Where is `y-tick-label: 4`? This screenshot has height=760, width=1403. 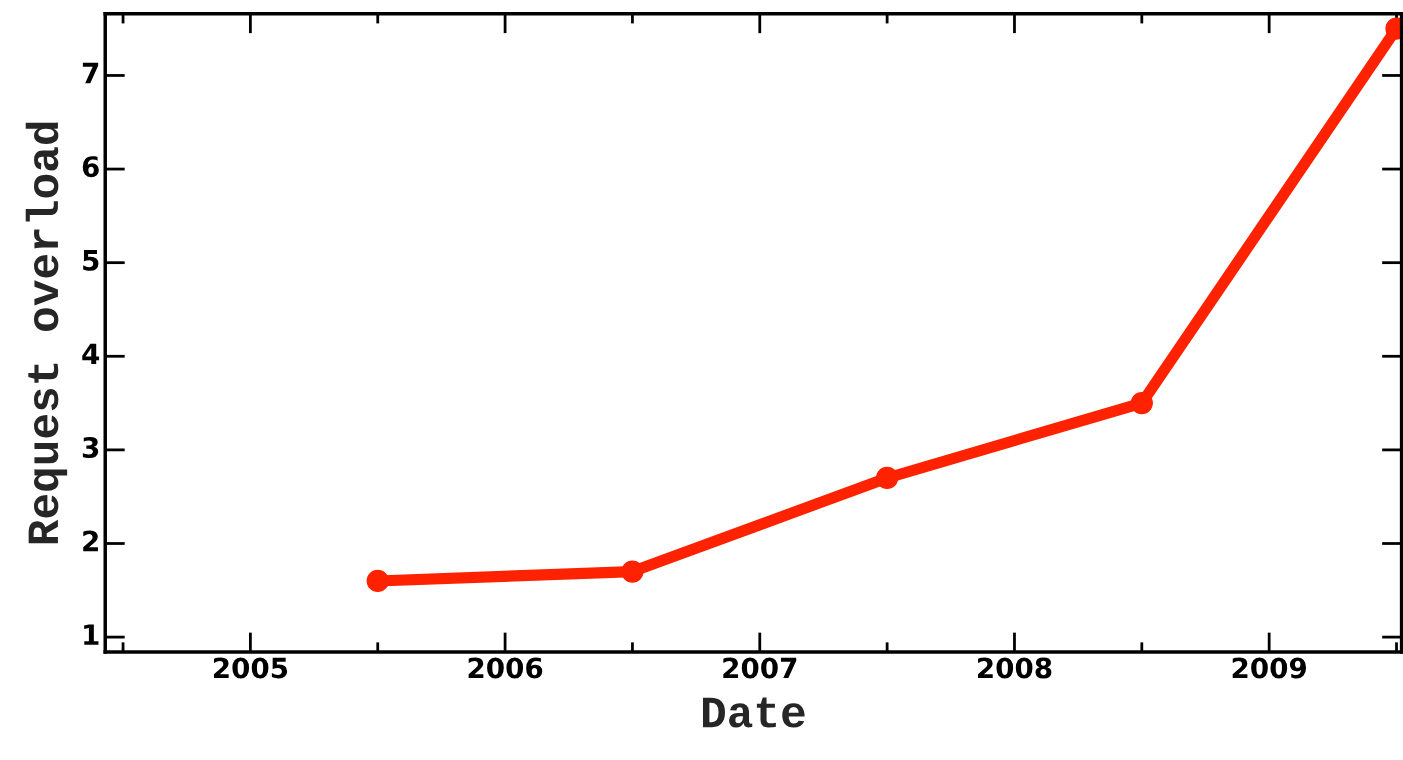
y-tick-label: 4 is located at coordinates (91, 353).